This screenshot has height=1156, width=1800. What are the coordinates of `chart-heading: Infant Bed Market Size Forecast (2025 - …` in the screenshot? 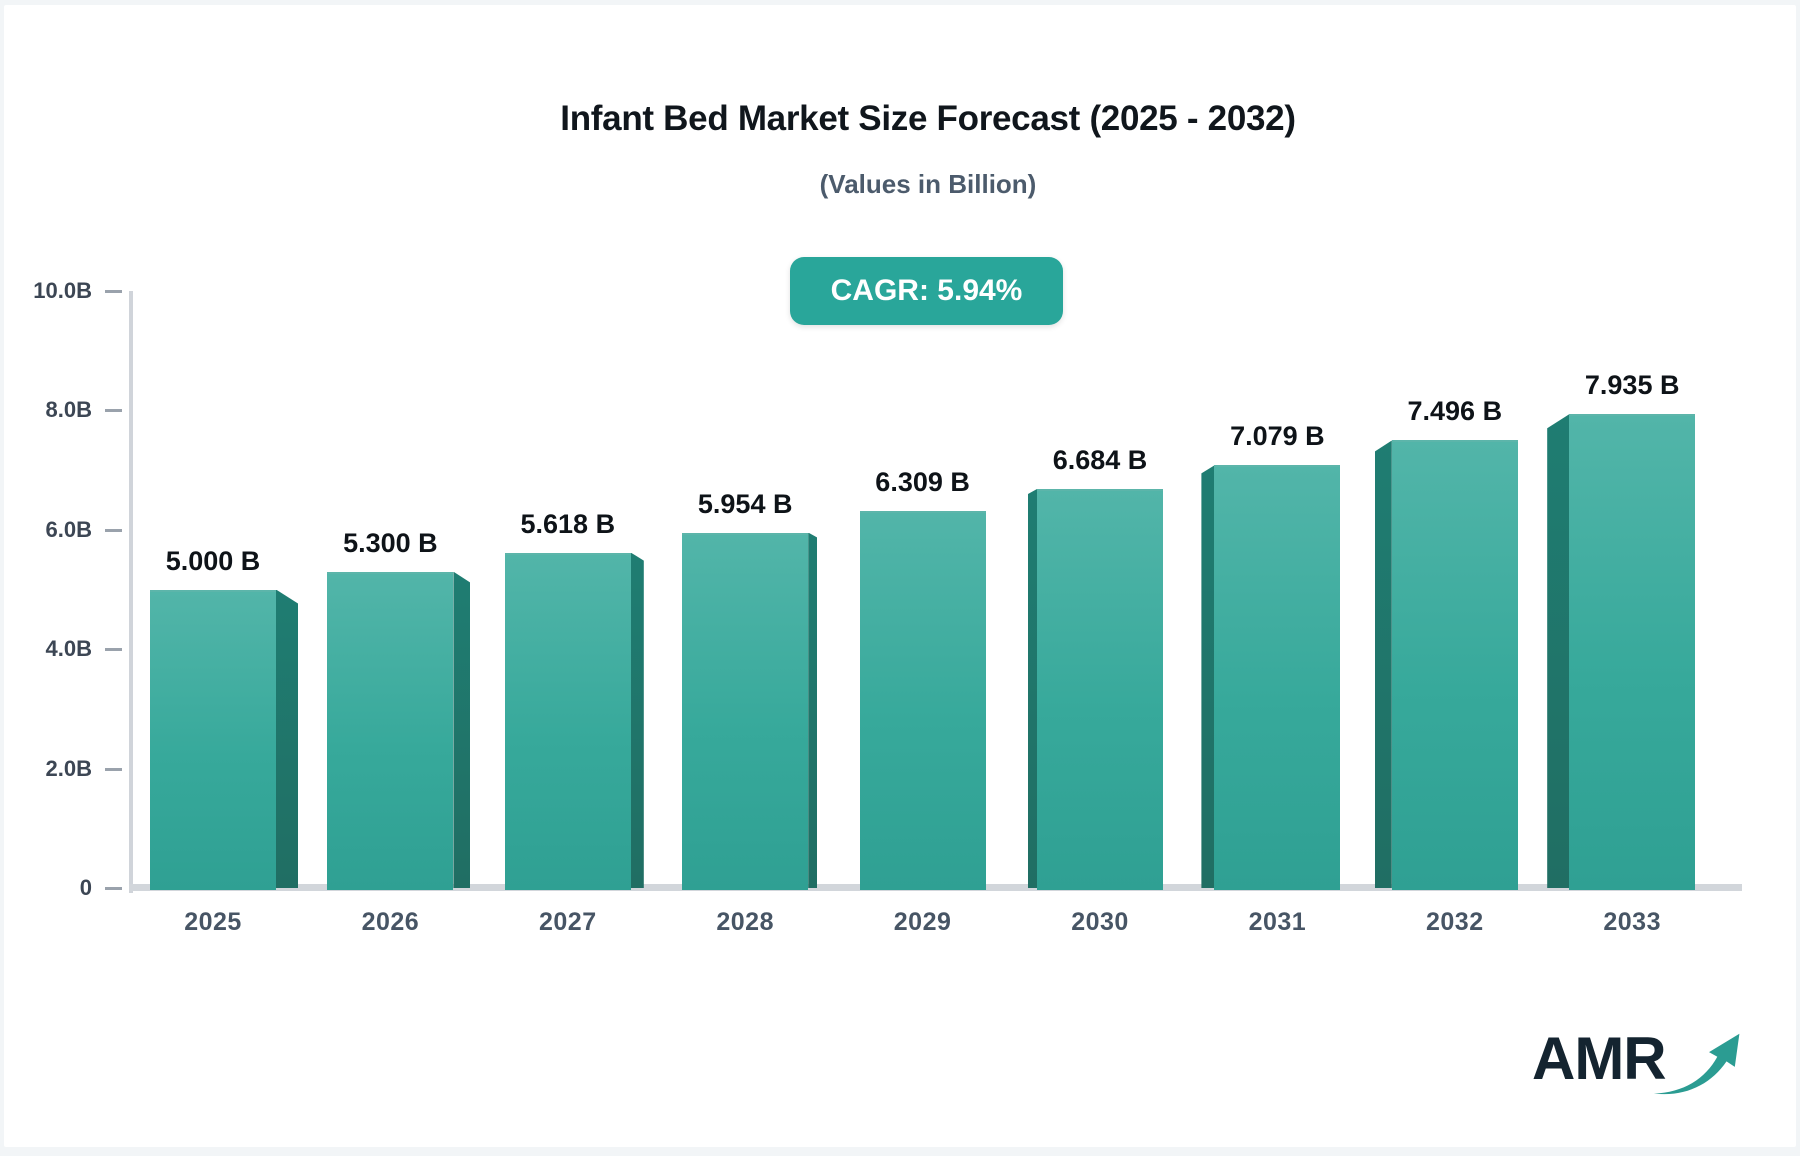 It's located at (924, 149).